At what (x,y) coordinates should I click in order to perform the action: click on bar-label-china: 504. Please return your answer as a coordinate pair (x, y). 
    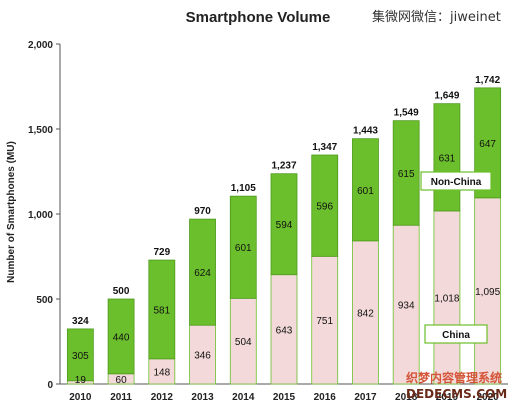
    Looking at the image, I should click on (243, 342).